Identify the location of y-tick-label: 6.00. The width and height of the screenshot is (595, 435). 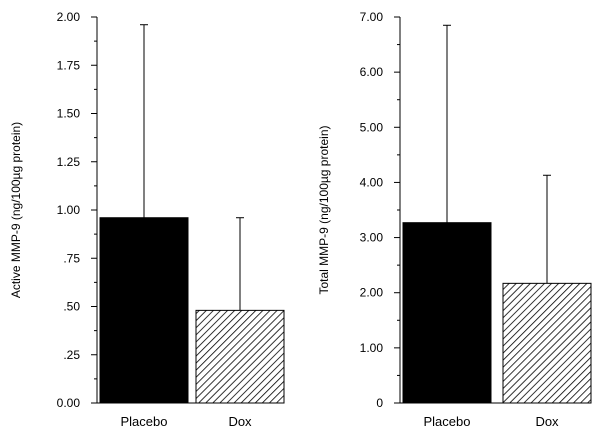
(372, 72).